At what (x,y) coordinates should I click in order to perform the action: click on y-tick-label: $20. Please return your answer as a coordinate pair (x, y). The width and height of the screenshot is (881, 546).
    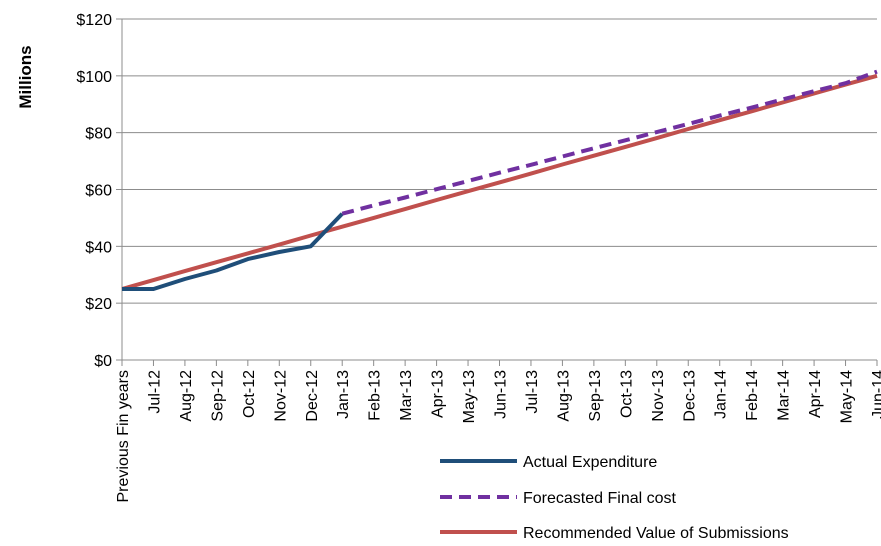
    Looking at the image, I should click on (98, 304).